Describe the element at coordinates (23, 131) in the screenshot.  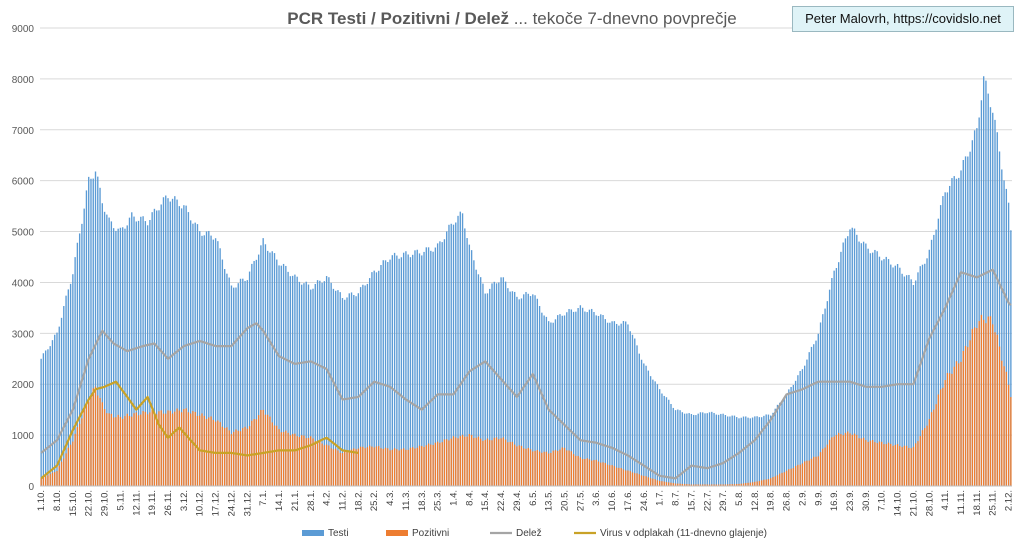
I see `y-tick-label: 7000` at that location.